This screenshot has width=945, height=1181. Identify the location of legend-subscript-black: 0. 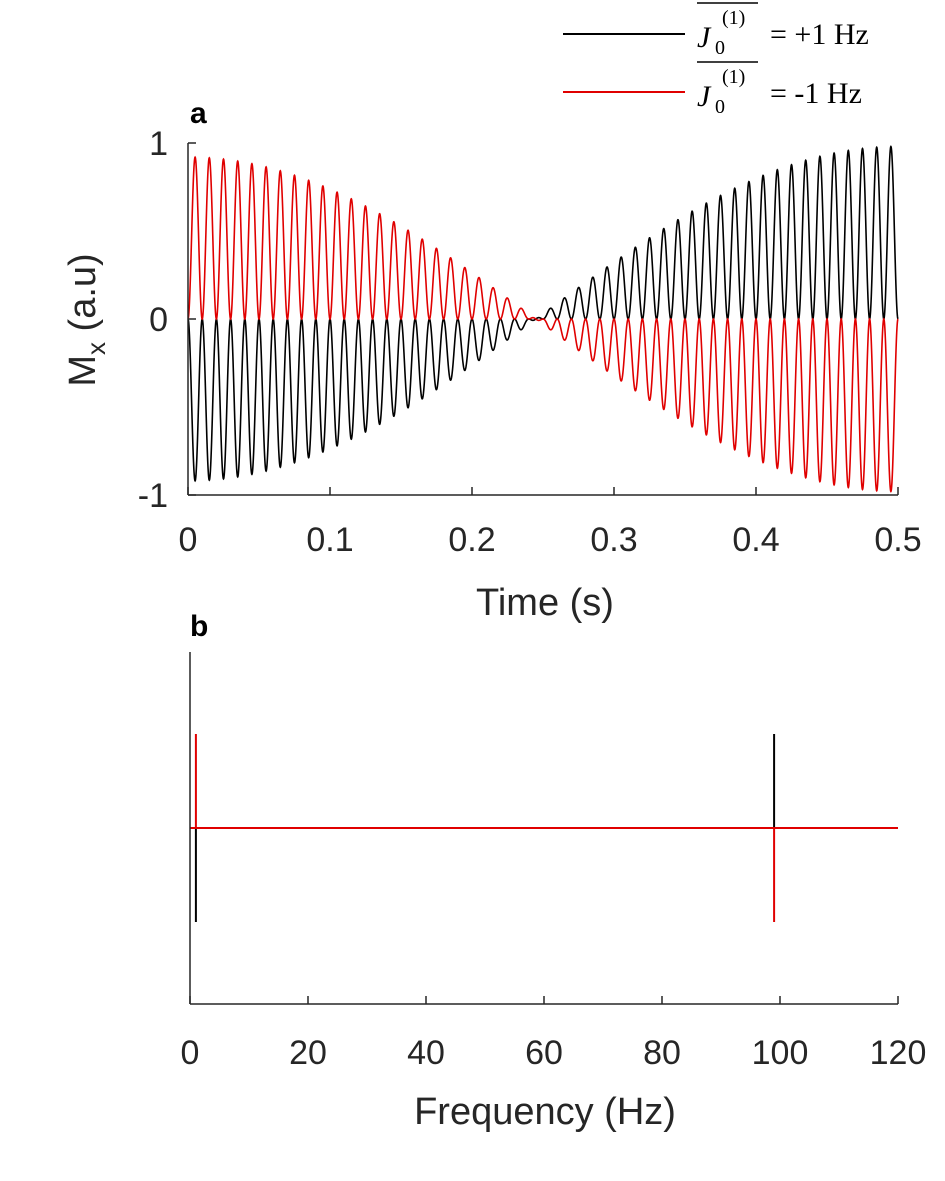
(720, 48).